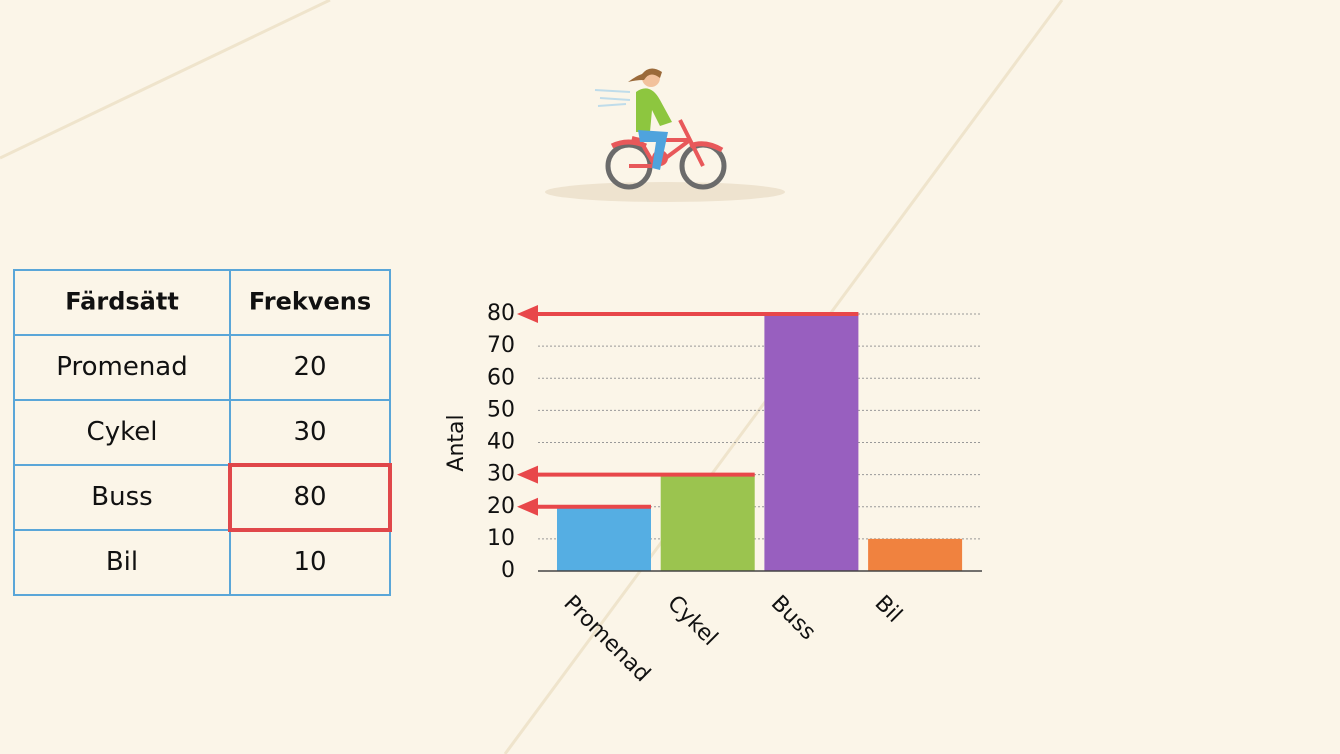 Image resolution: width=1340 pixels, height=754 pixels. Describe the element at coordinates (456, 442) in the screenshot. I see `y-axis-label: Antal` at that location.